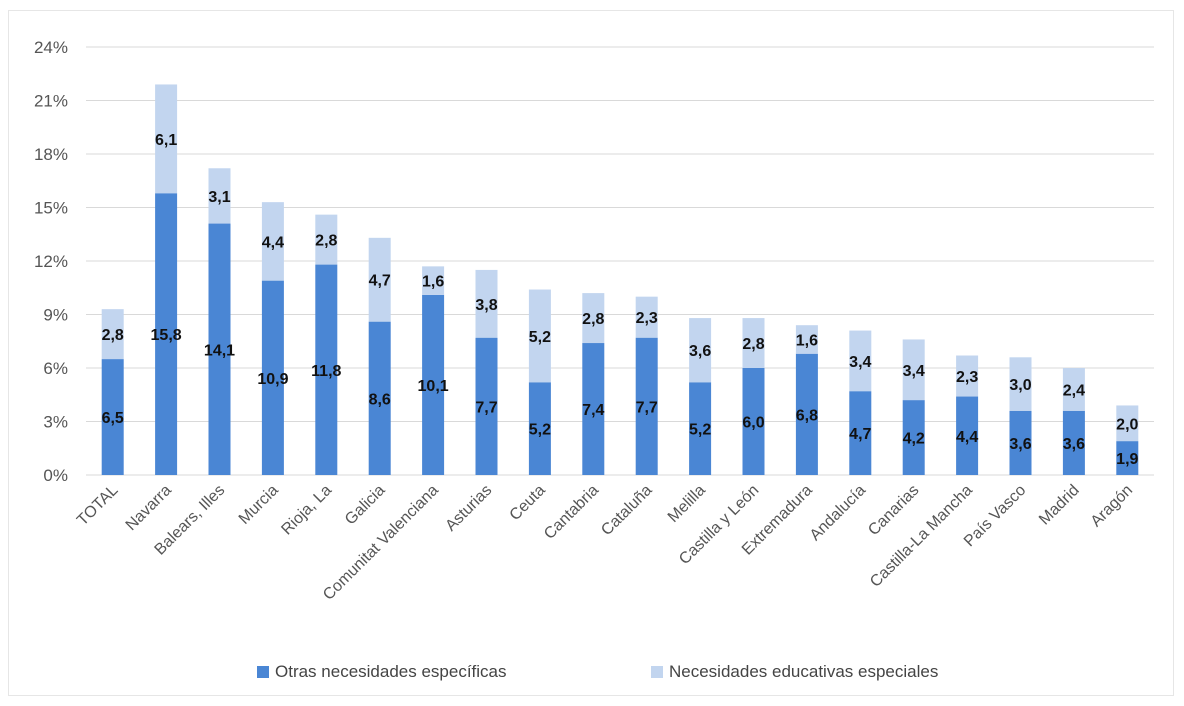 The height and width of the screenshot is (706, 1184). I want to click on data-label-nee: 1,6, so click(807, 340).